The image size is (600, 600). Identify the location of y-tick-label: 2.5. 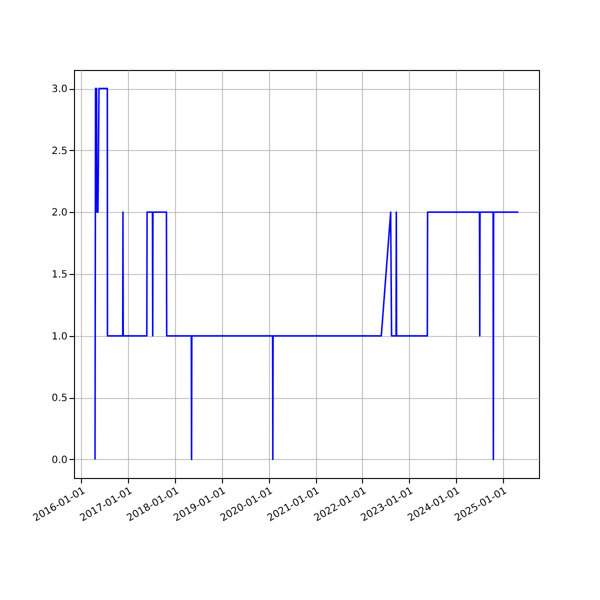
(60, 151).